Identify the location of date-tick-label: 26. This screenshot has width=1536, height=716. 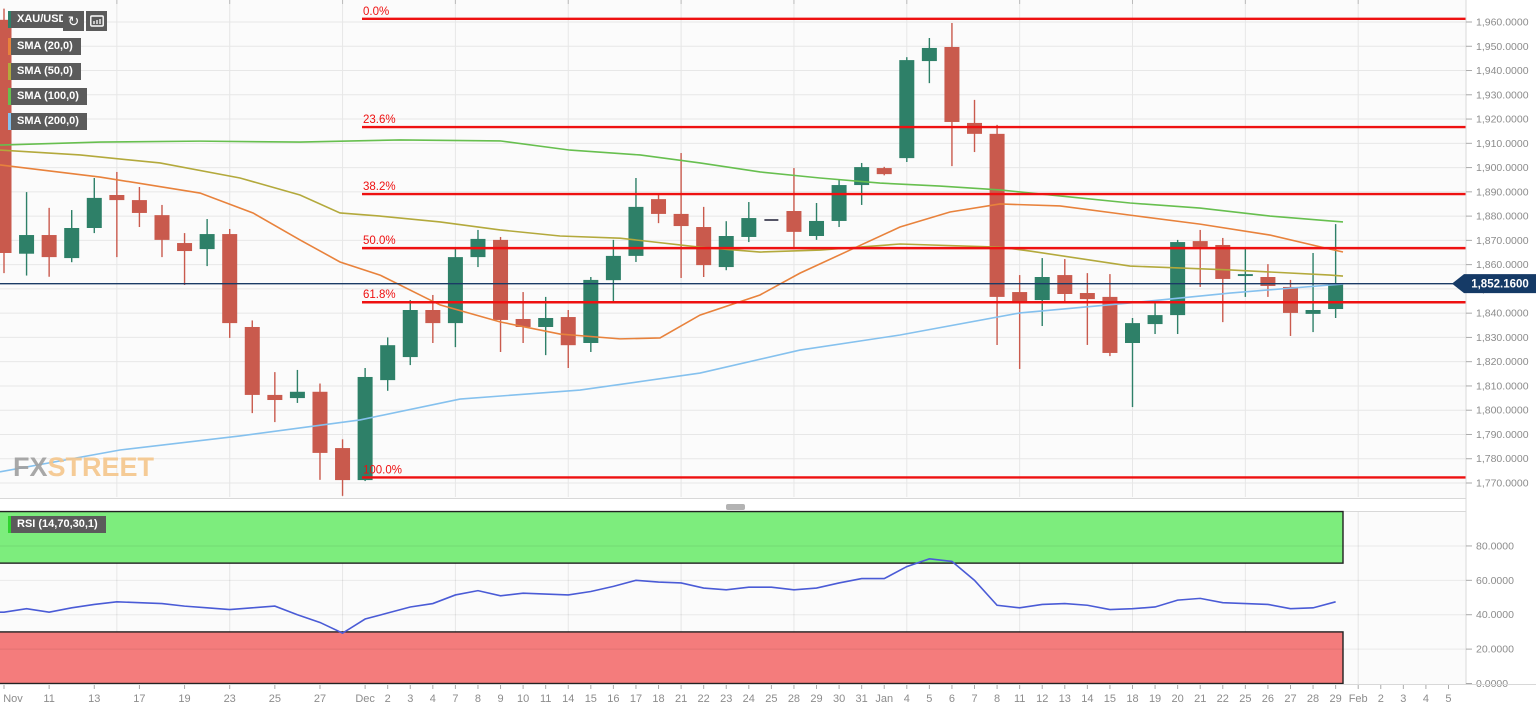
(1268, 699).